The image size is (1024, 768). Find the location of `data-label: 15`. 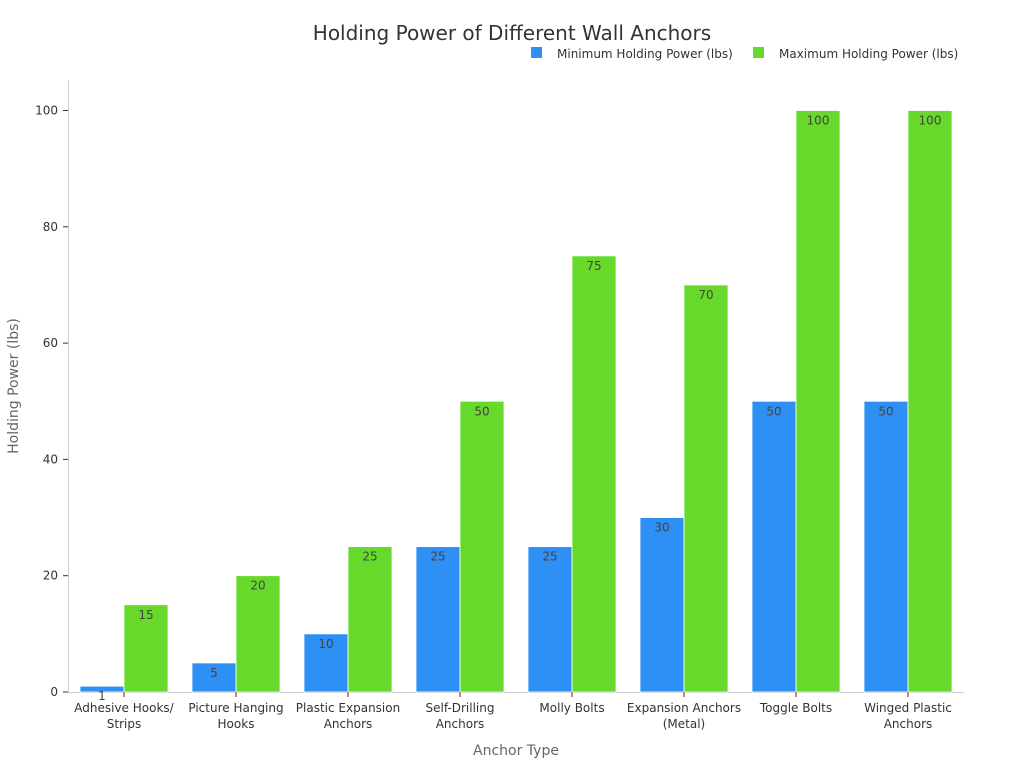

data-label: 15 is located at coordinates (145, 615).